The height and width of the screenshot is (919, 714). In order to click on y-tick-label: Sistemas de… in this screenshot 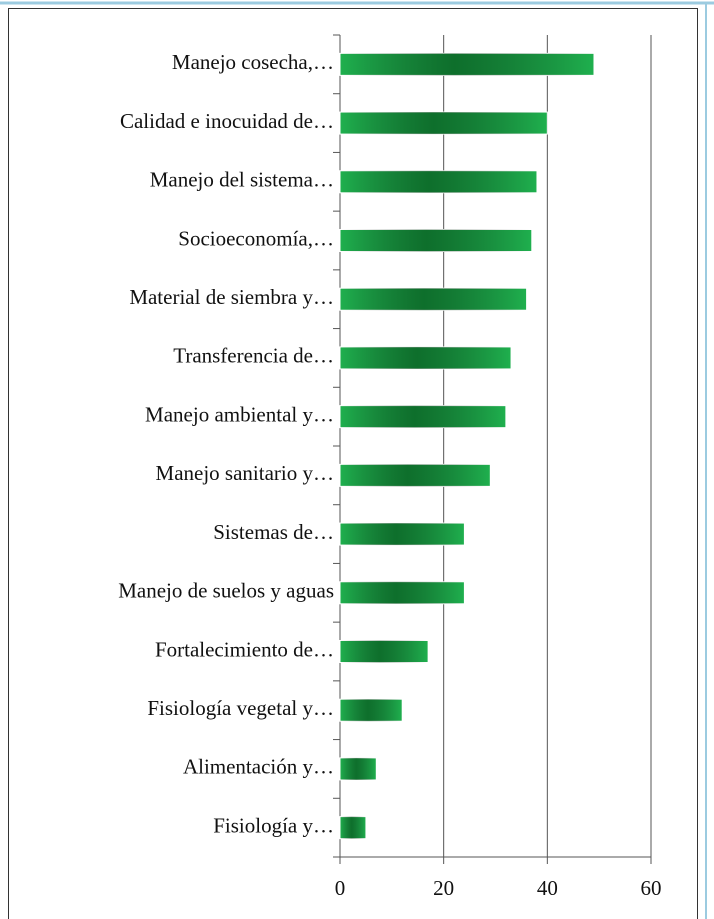, I will do `click(273, 532)`.